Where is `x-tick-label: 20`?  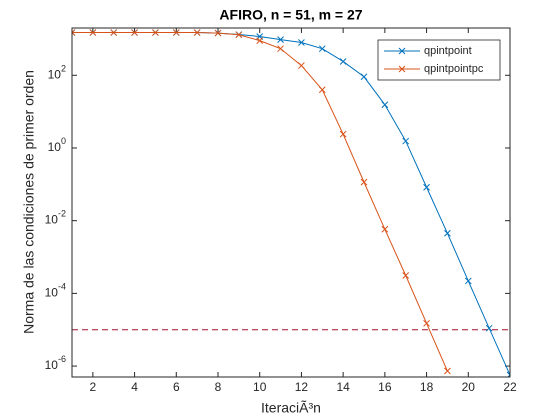 x-tick-label: 20 is located at coordinates (469, 387).